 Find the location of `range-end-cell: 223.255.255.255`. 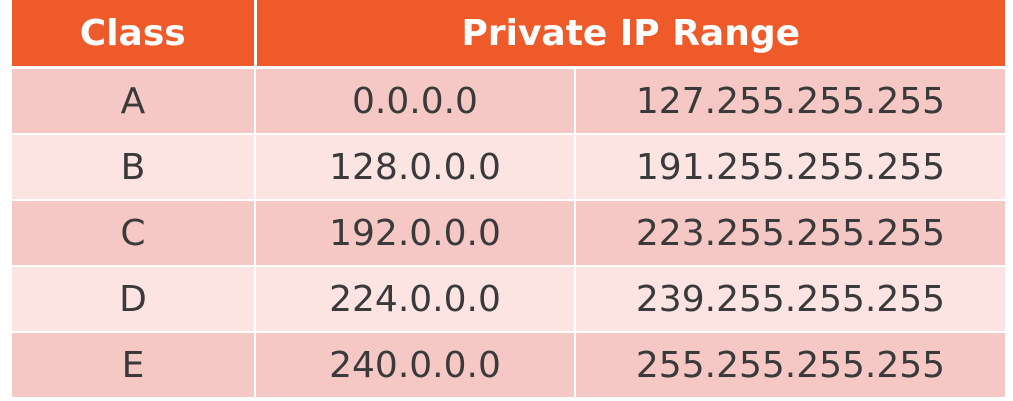

range-end-cell: 223.255.255.255 is located at coordinates (790, 233).